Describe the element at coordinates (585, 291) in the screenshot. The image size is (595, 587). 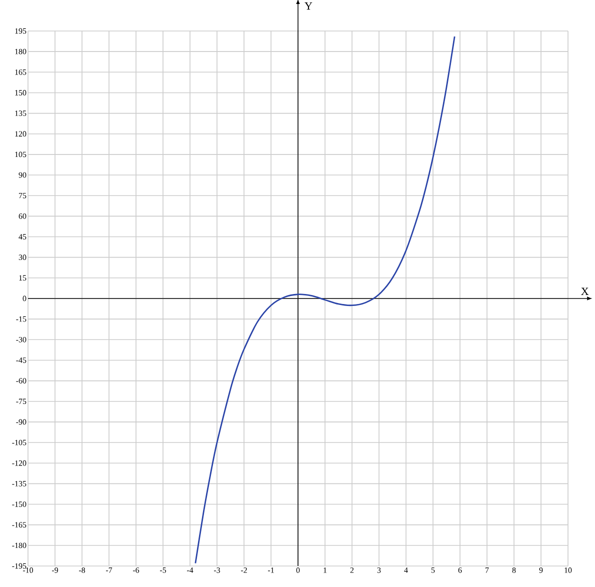
I see `x-axis-title: X` at that location.